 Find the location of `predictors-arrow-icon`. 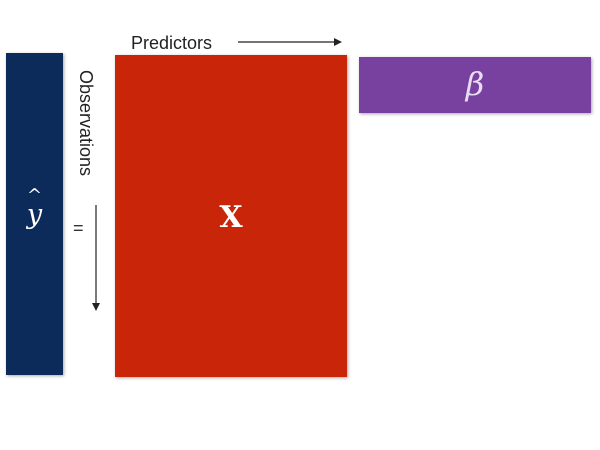

predictors-arrow-icon is located at coordinates (290, 42).